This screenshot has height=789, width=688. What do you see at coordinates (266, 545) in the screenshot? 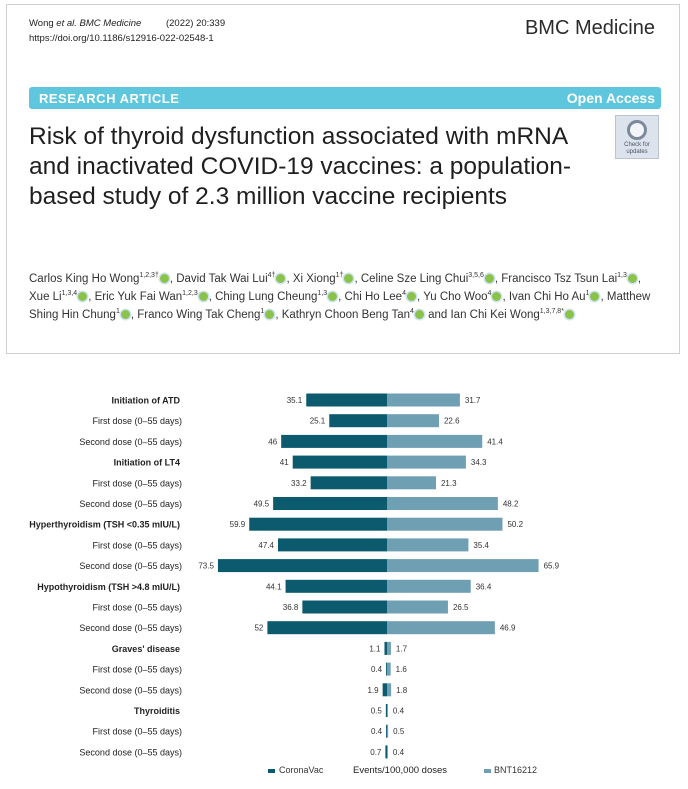
I see `value-label-coronavac: 47.4` at bounding box center [266, 545].